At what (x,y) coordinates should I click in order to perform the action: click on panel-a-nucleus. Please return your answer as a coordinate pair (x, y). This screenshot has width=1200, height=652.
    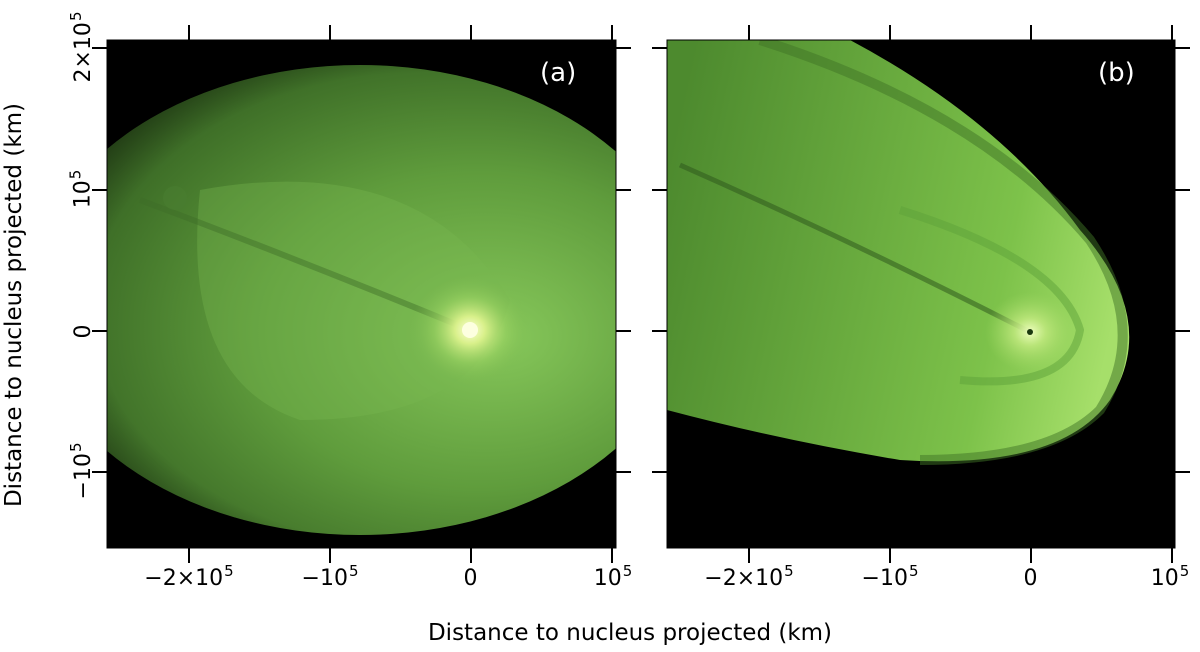
    Looking at the image, I should click on (470, 330).